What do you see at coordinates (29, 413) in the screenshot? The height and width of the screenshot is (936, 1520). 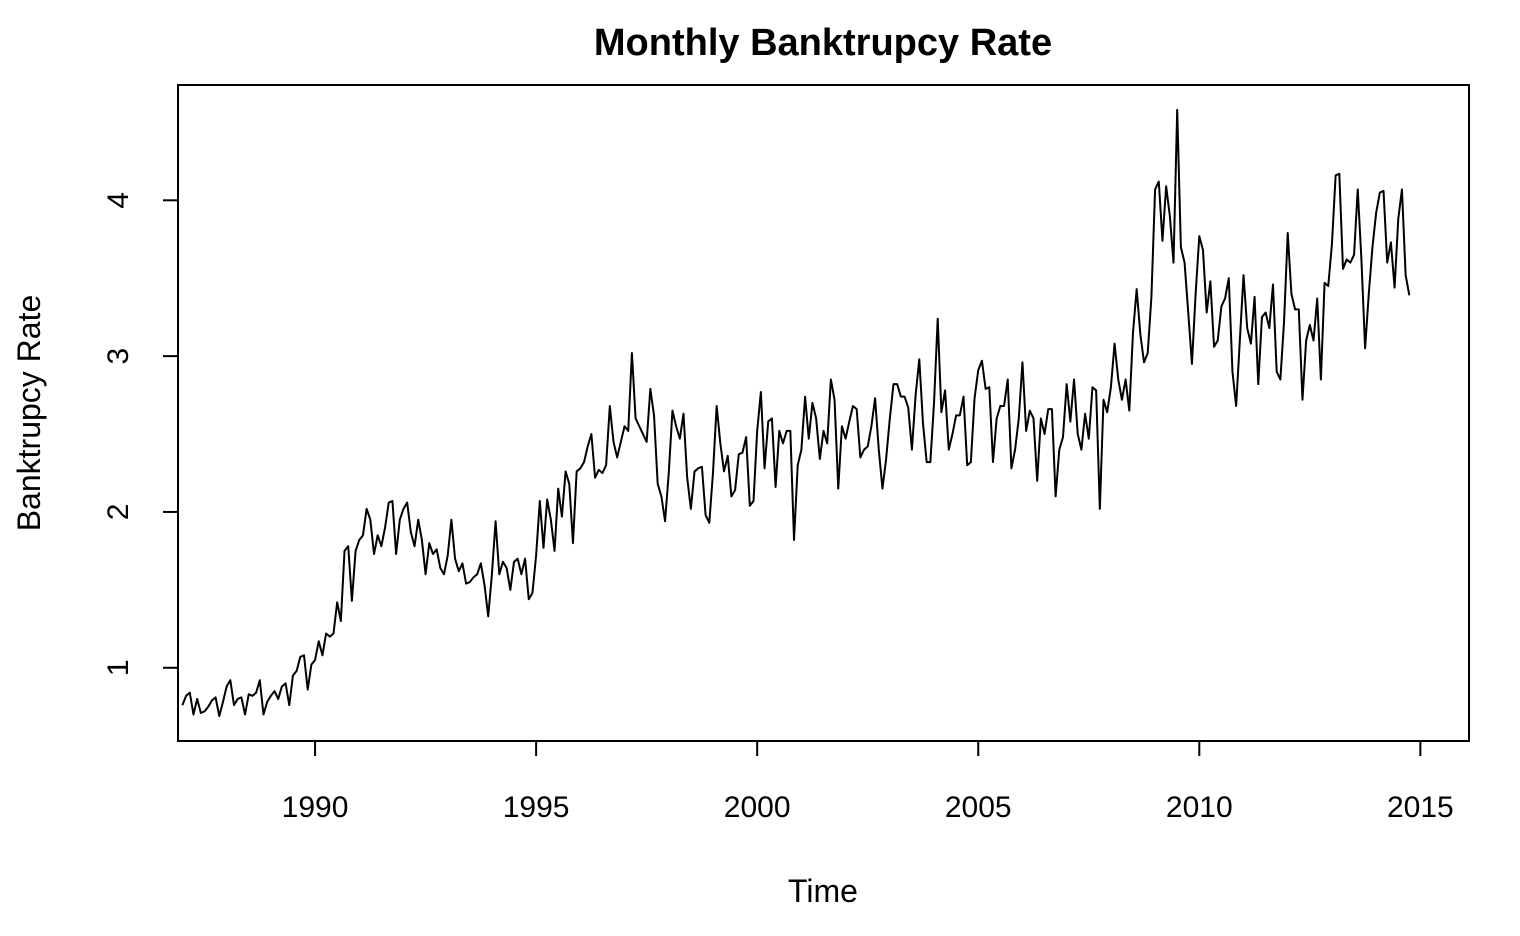 I see `y-axis-label: Banktrupcy Rate` at bounding box center [29, 413].